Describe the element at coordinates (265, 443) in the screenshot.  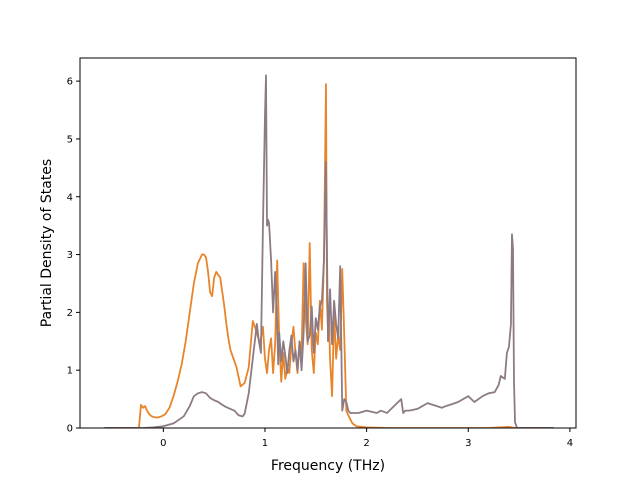
I see `x-tick-label: 1` at that location.